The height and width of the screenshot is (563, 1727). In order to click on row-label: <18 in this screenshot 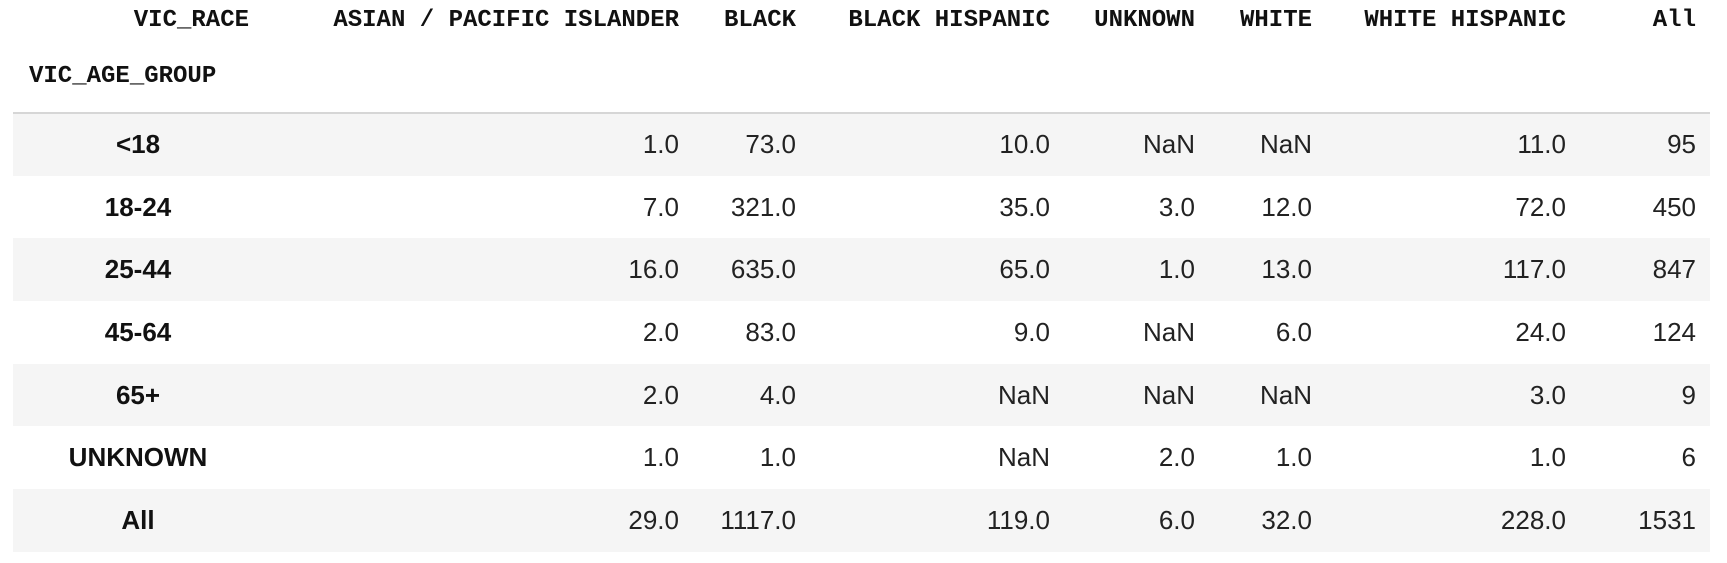, I will do `click(138, 144)`.